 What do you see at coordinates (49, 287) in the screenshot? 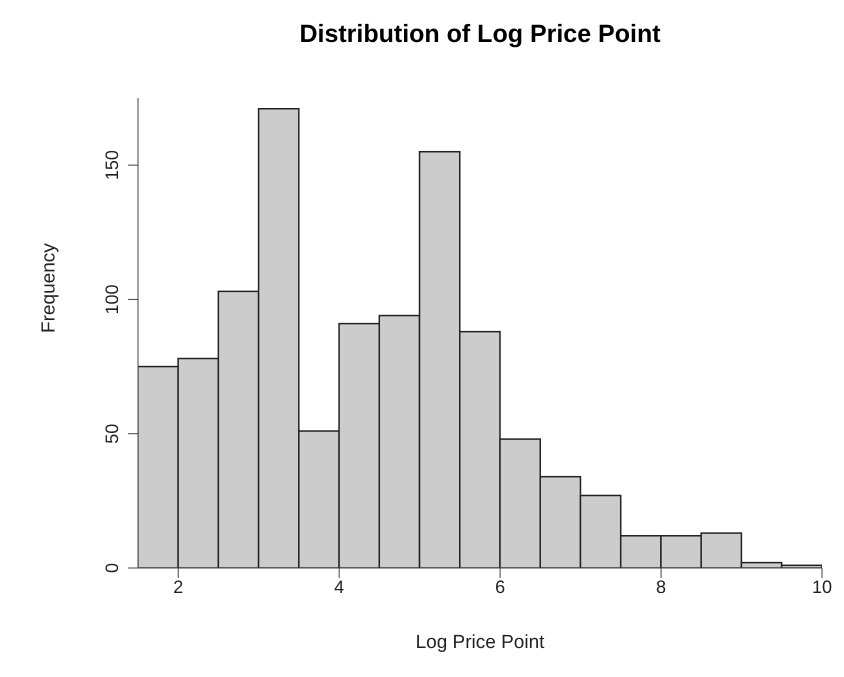
I see `y-axis-title: Frequency` at bounding box center [49, 287].